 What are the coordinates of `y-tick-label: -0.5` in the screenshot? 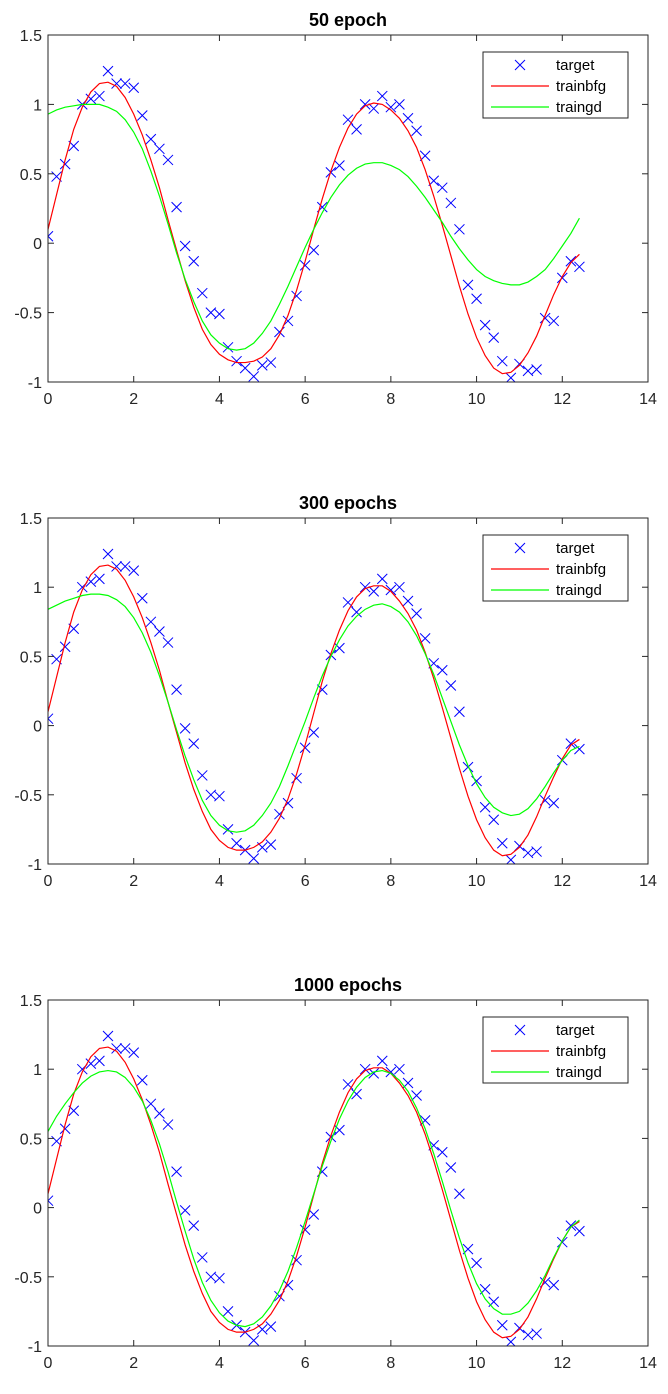 It's located at (28, 314).